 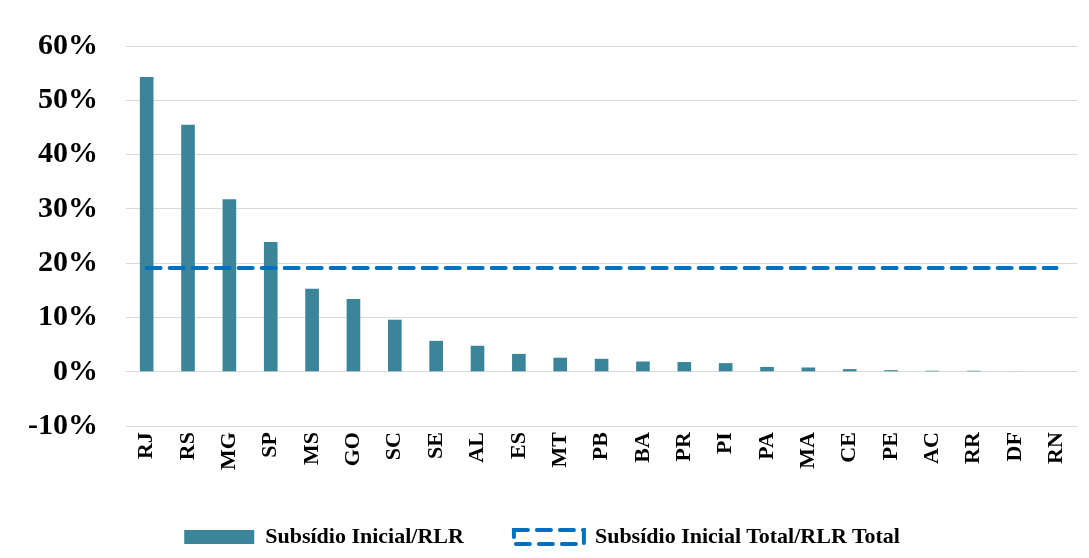 What do you see at coordinates (641, 447) in the screenshot?
I see `x-tick-label: BA` at bounding box center [641, 447].